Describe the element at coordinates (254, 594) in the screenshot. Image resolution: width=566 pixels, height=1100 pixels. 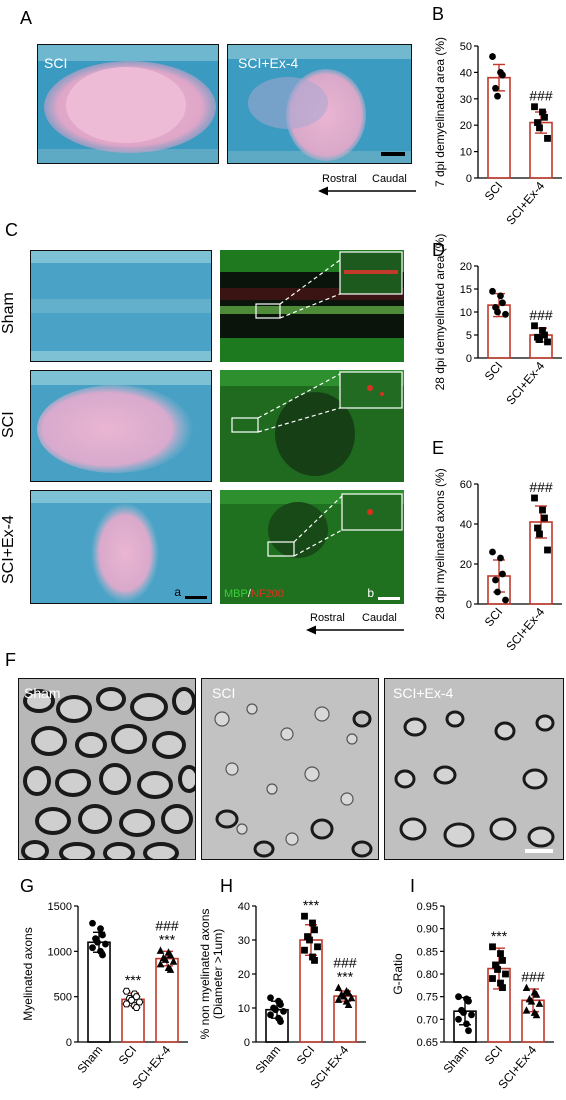
I see `stain-legend: MBP/NF200` at that location.